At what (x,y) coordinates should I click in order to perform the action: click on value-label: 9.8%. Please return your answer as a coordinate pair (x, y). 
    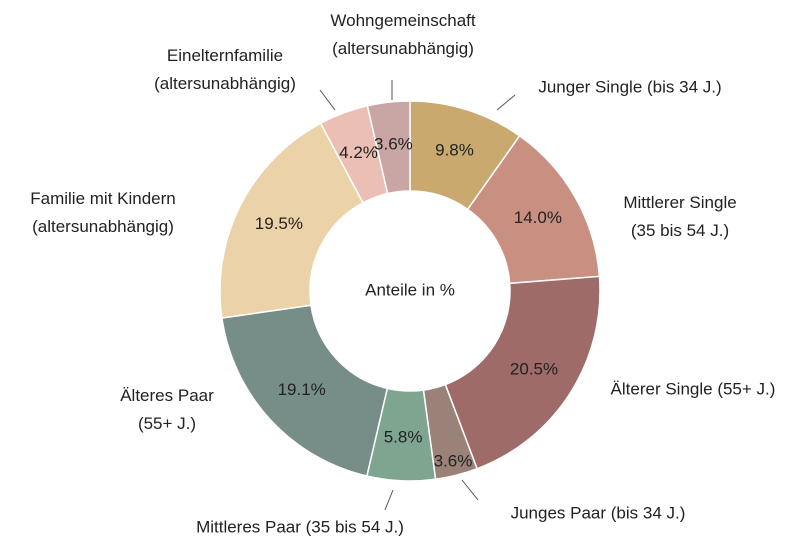
    Looking at the image, I should click on (454, 149).